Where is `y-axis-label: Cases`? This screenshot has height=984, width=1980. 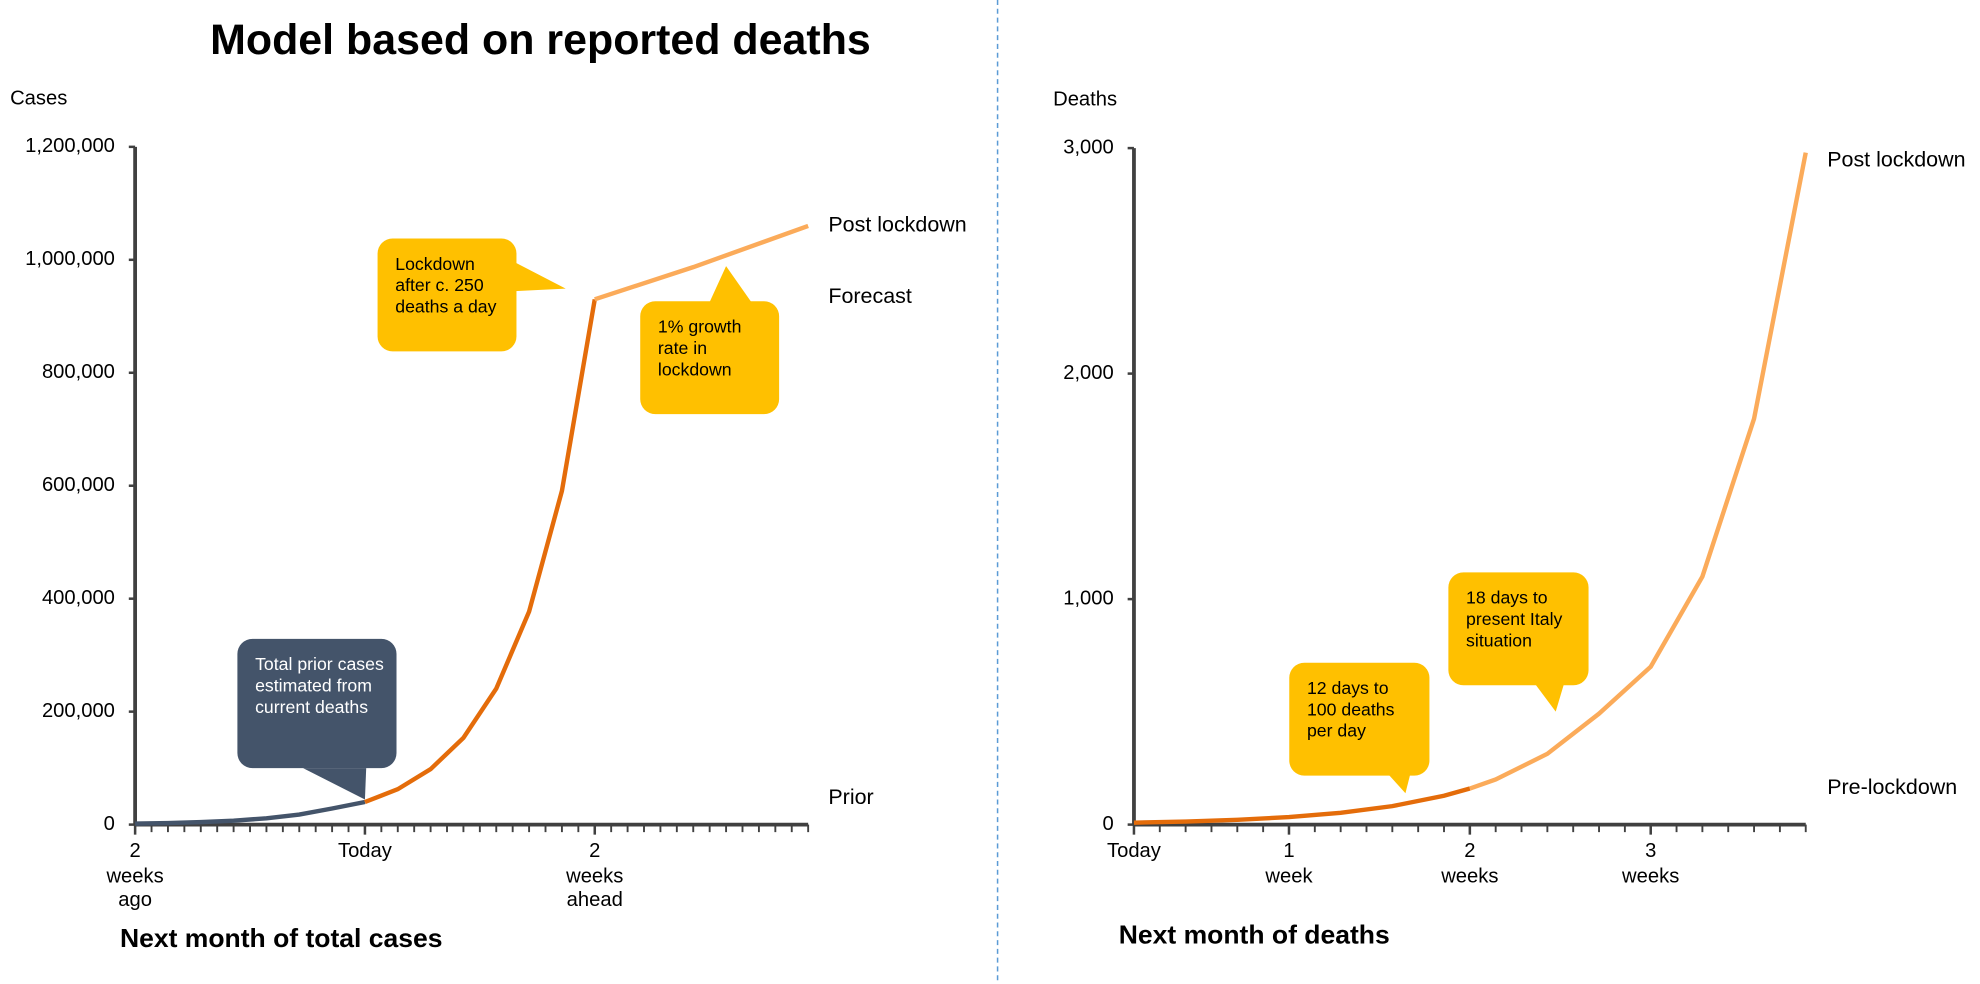 y-axis-label: Cases is located at coordinates (38, 99).